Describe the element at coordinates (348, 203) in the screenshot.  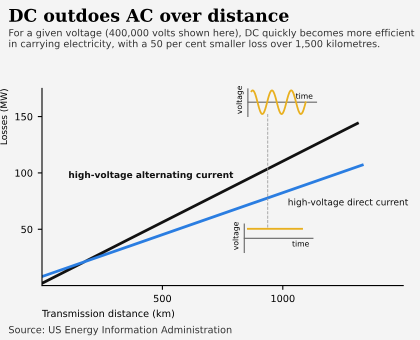
I see `series-label: high-voltage direct current` at that location.